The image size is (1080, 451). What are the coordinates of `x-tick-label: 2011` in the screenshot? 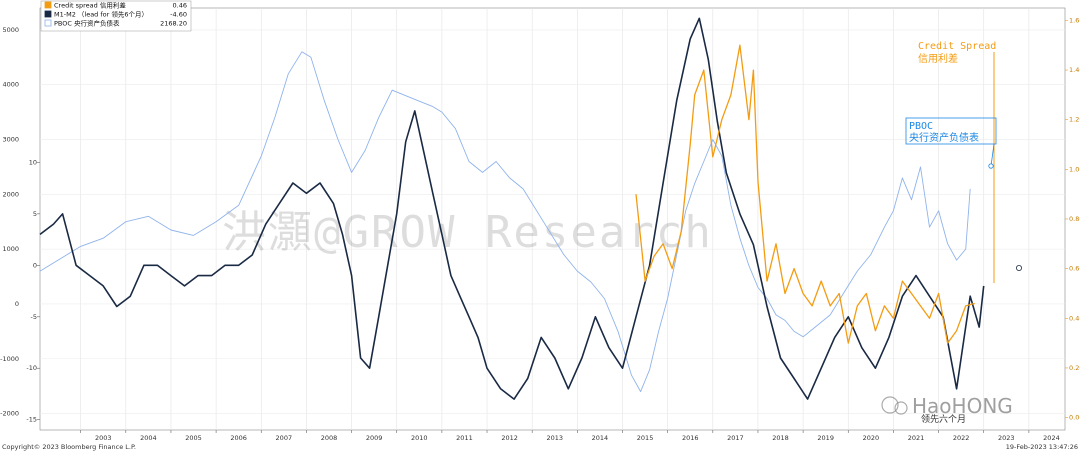 It's located at (464, 438).